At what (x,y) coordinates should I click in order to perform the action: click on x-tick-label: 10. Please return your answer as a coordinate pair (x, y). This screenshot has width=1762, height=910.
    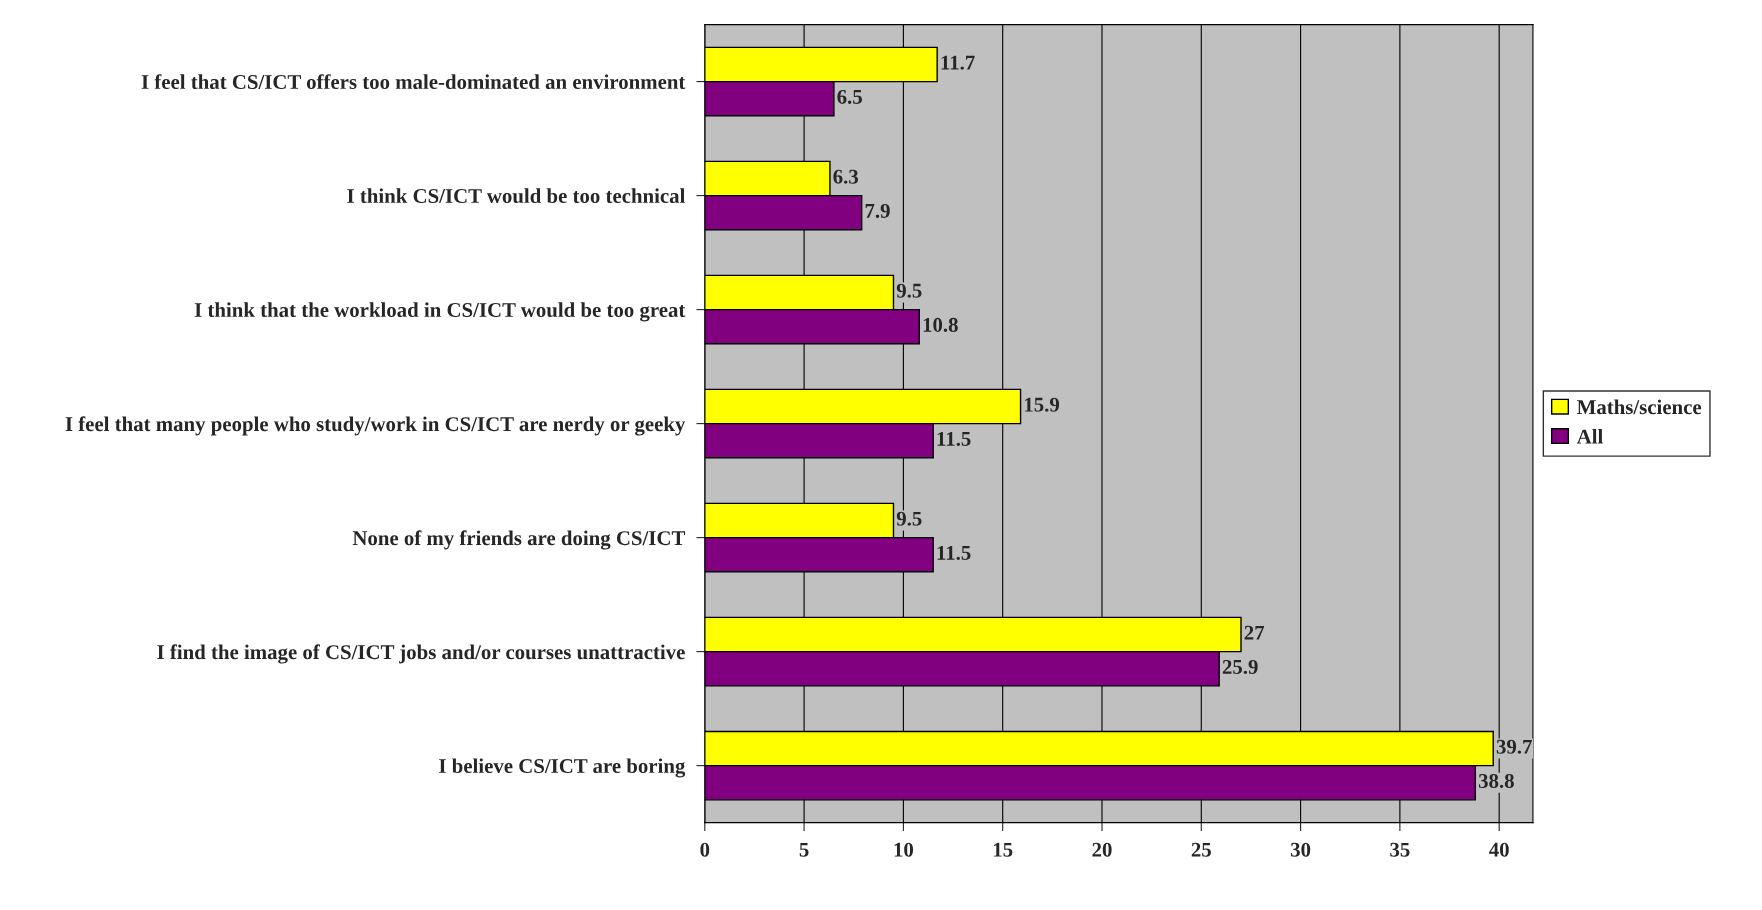
    Looking at the image, I should click on (904, 849).